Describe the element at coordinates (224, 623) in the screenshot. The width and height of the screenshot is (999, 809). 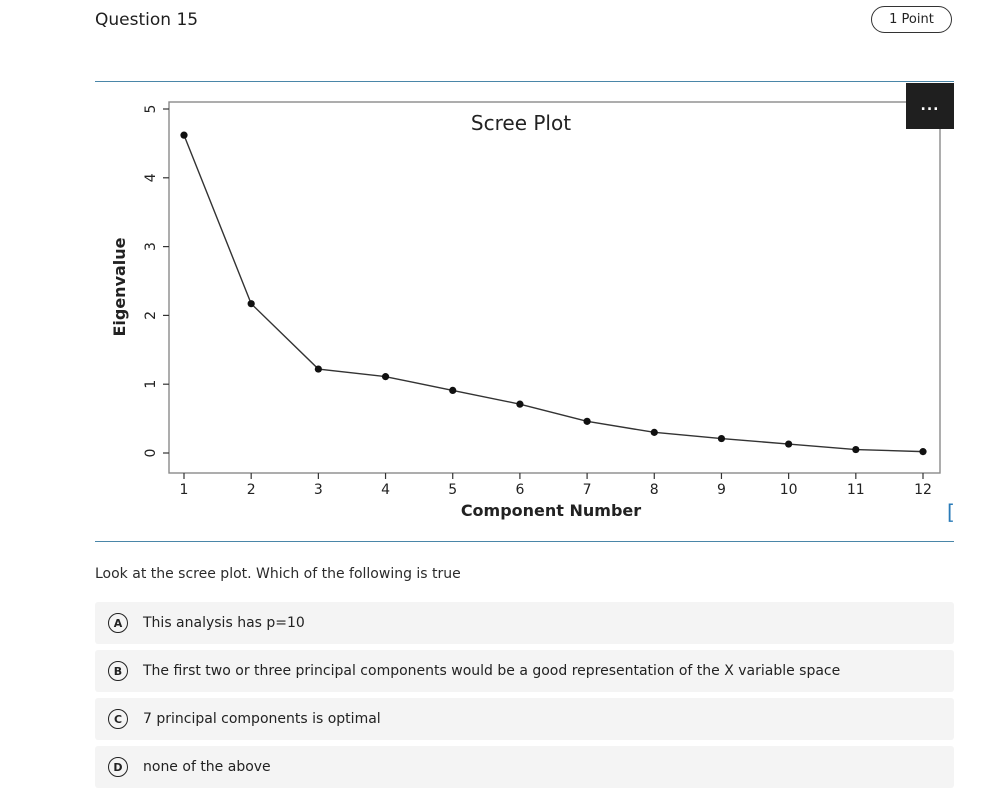
I see `option-a-text: This analysis has p=10` at that location.